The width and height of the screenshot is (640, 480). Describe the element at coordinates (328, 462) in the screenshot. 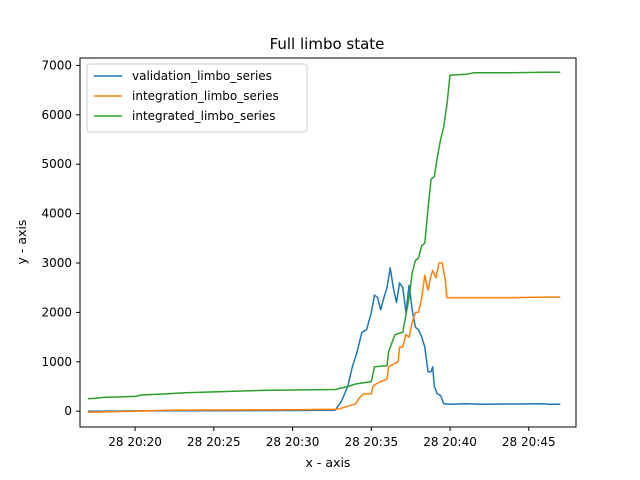

I see `x-axis-label: x - axis` at that location.